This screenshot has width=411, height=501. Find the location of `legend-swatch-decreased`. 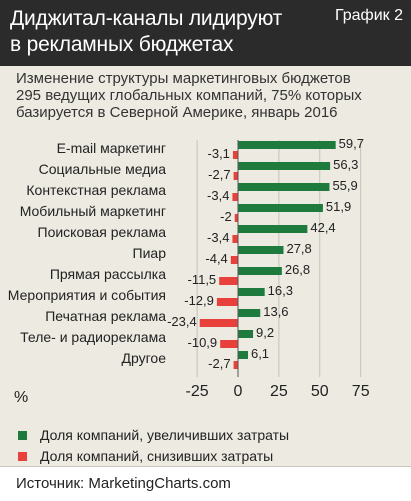

legend-swatch-decreased is located at coordinates (22, 456).